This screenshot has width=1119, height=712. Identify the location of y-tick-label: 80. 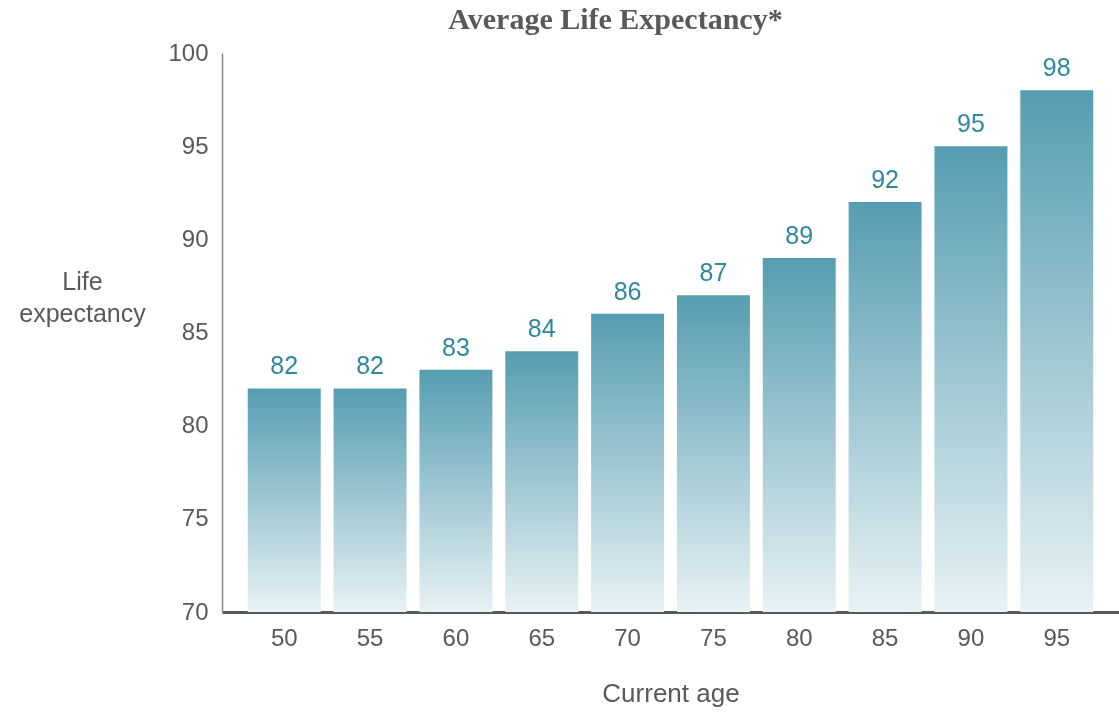
(195, 425).